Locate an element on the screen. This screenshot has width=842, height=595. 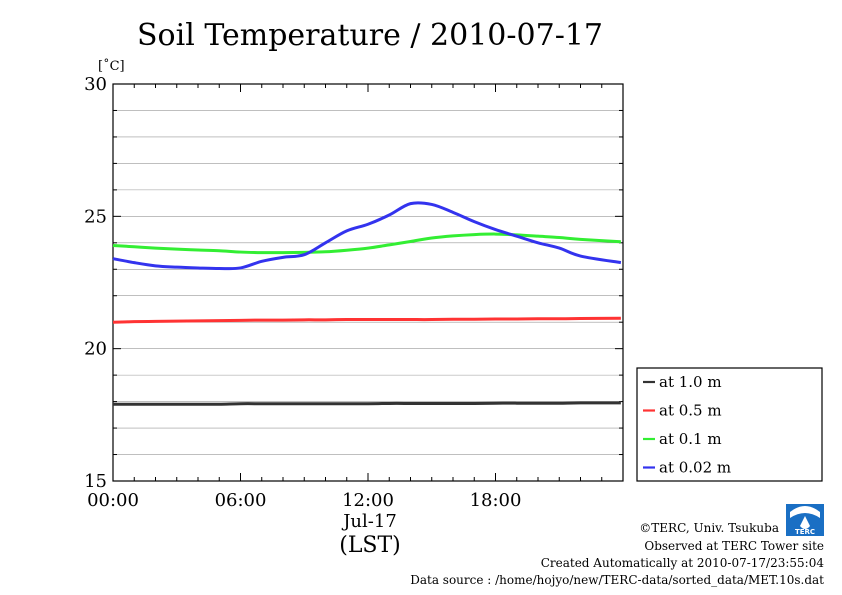
x-tick-label: 12:00 is located at coordinates (368, 500).